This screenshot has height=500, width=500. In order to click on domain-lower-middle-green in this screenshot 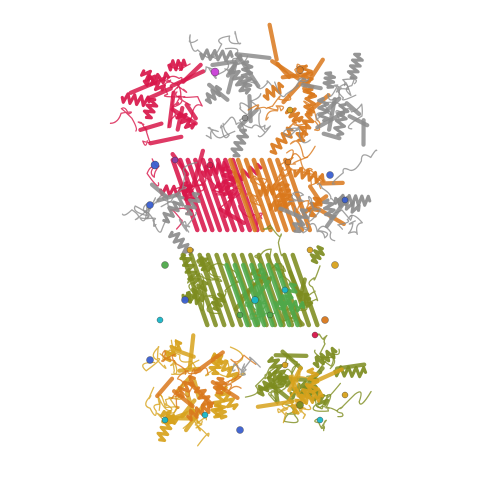, I will do `click(265, 295)`.